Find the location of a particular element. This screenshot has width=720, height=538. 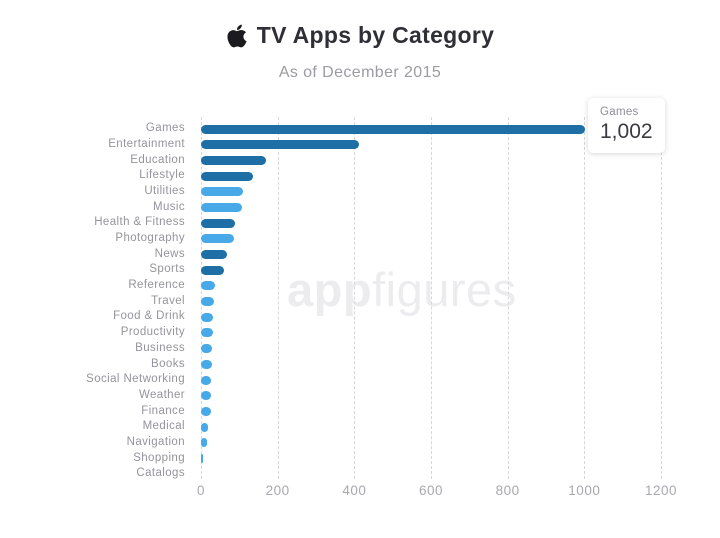

category-label: Shopping is located at coordinates (159, 457).